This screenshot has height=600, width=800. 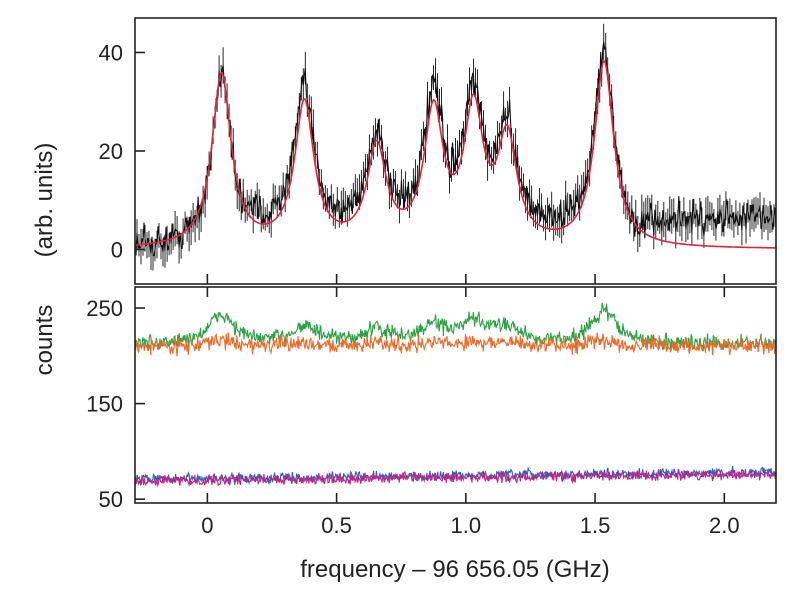 I want to click on top-ytick-label-0: 0, so click(x=117, y=250).